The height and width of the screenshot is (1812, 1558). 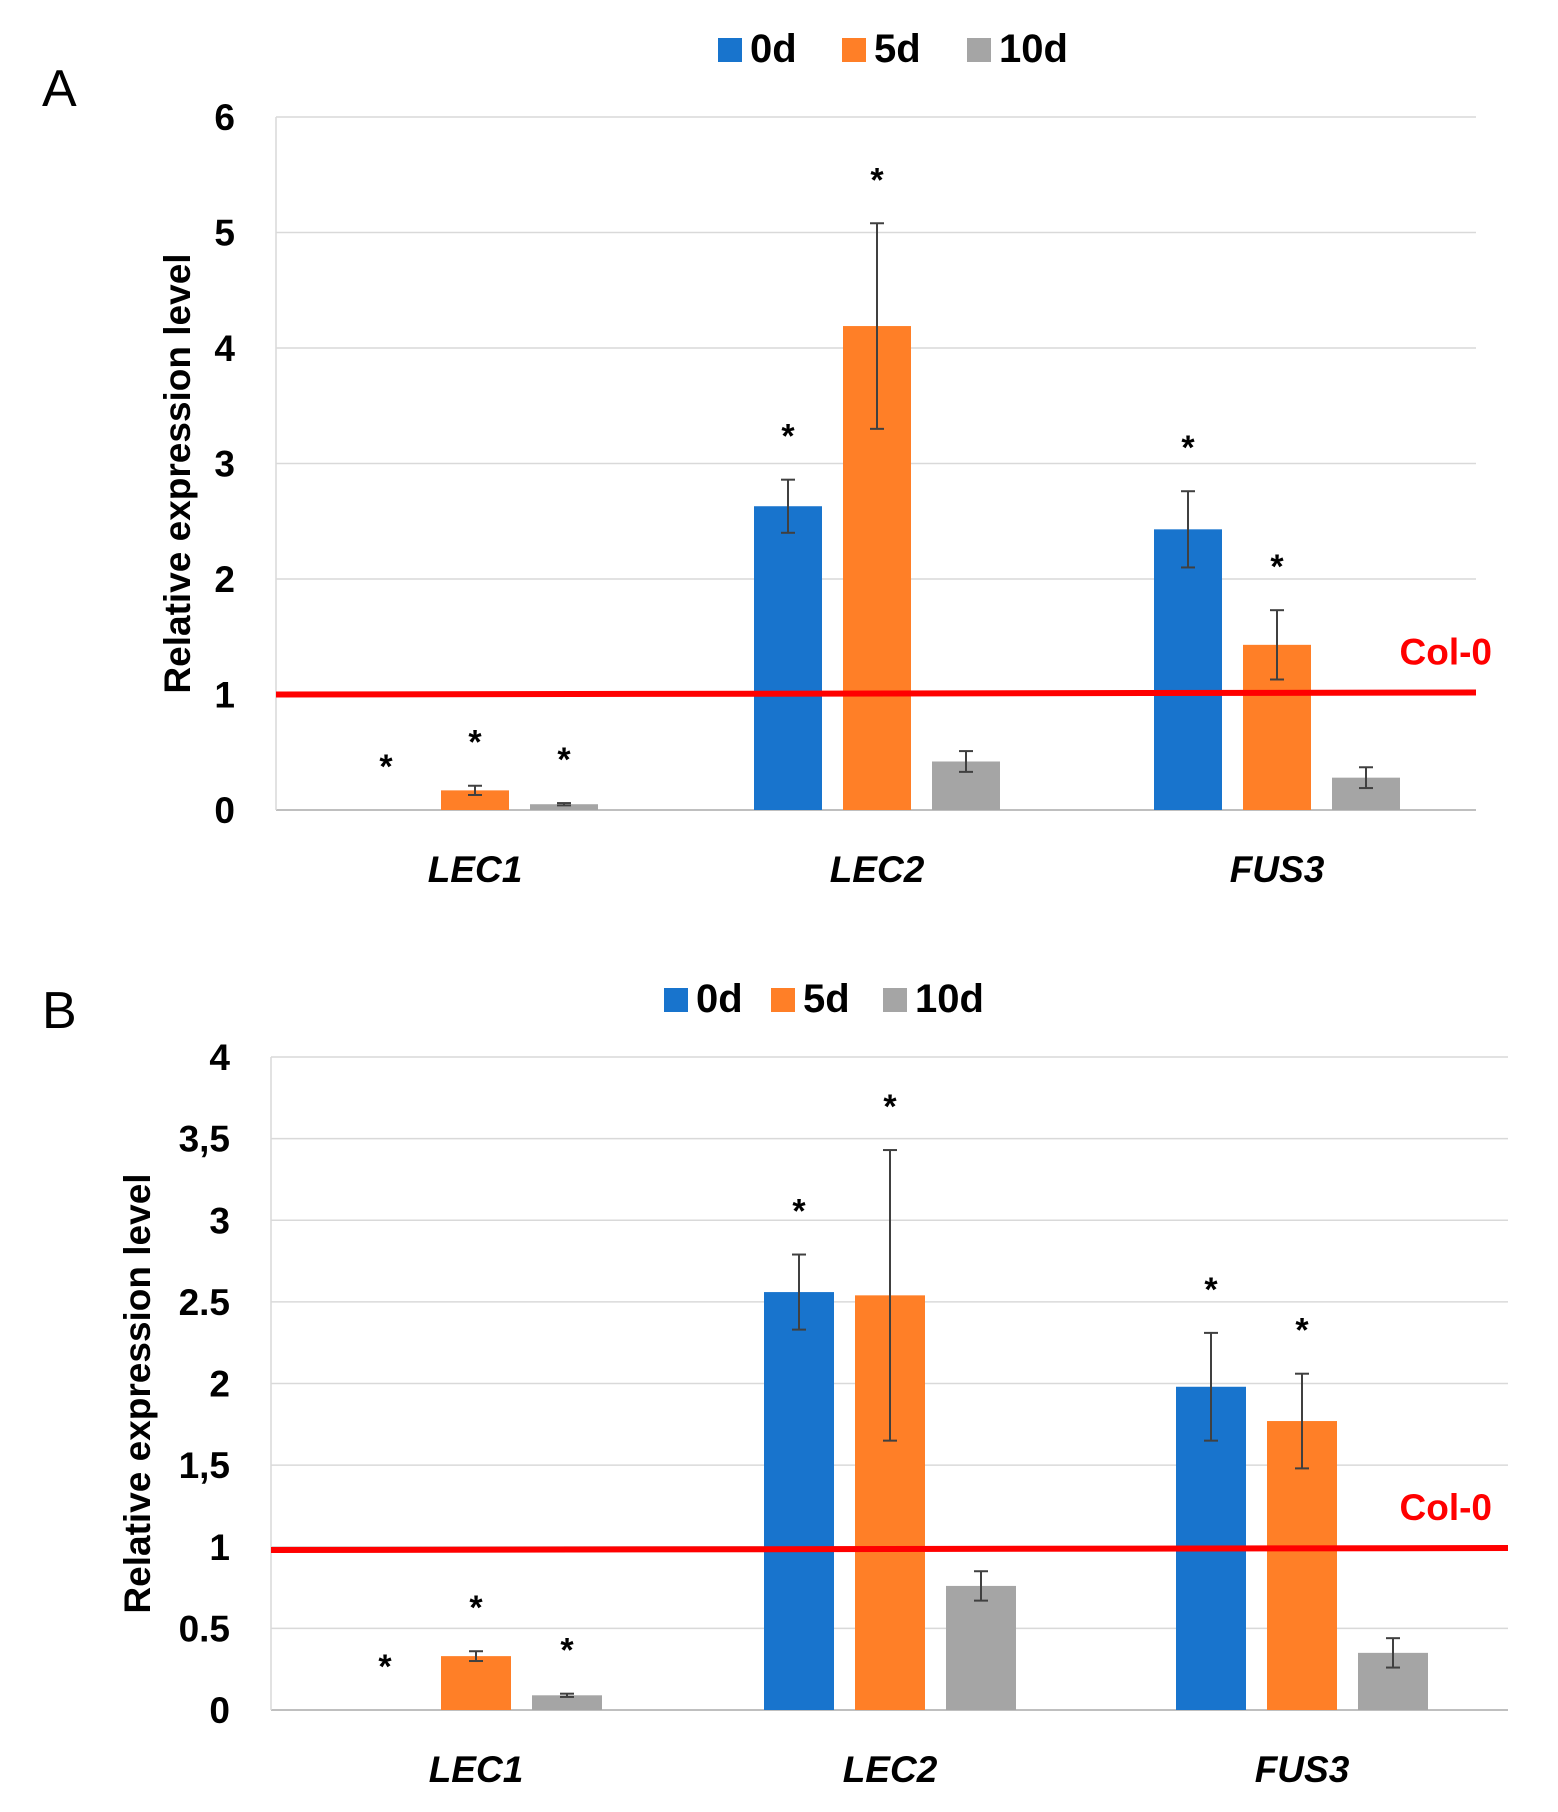 I want to click on y-tick-label: 3,5, so click(x=204, y=1139).